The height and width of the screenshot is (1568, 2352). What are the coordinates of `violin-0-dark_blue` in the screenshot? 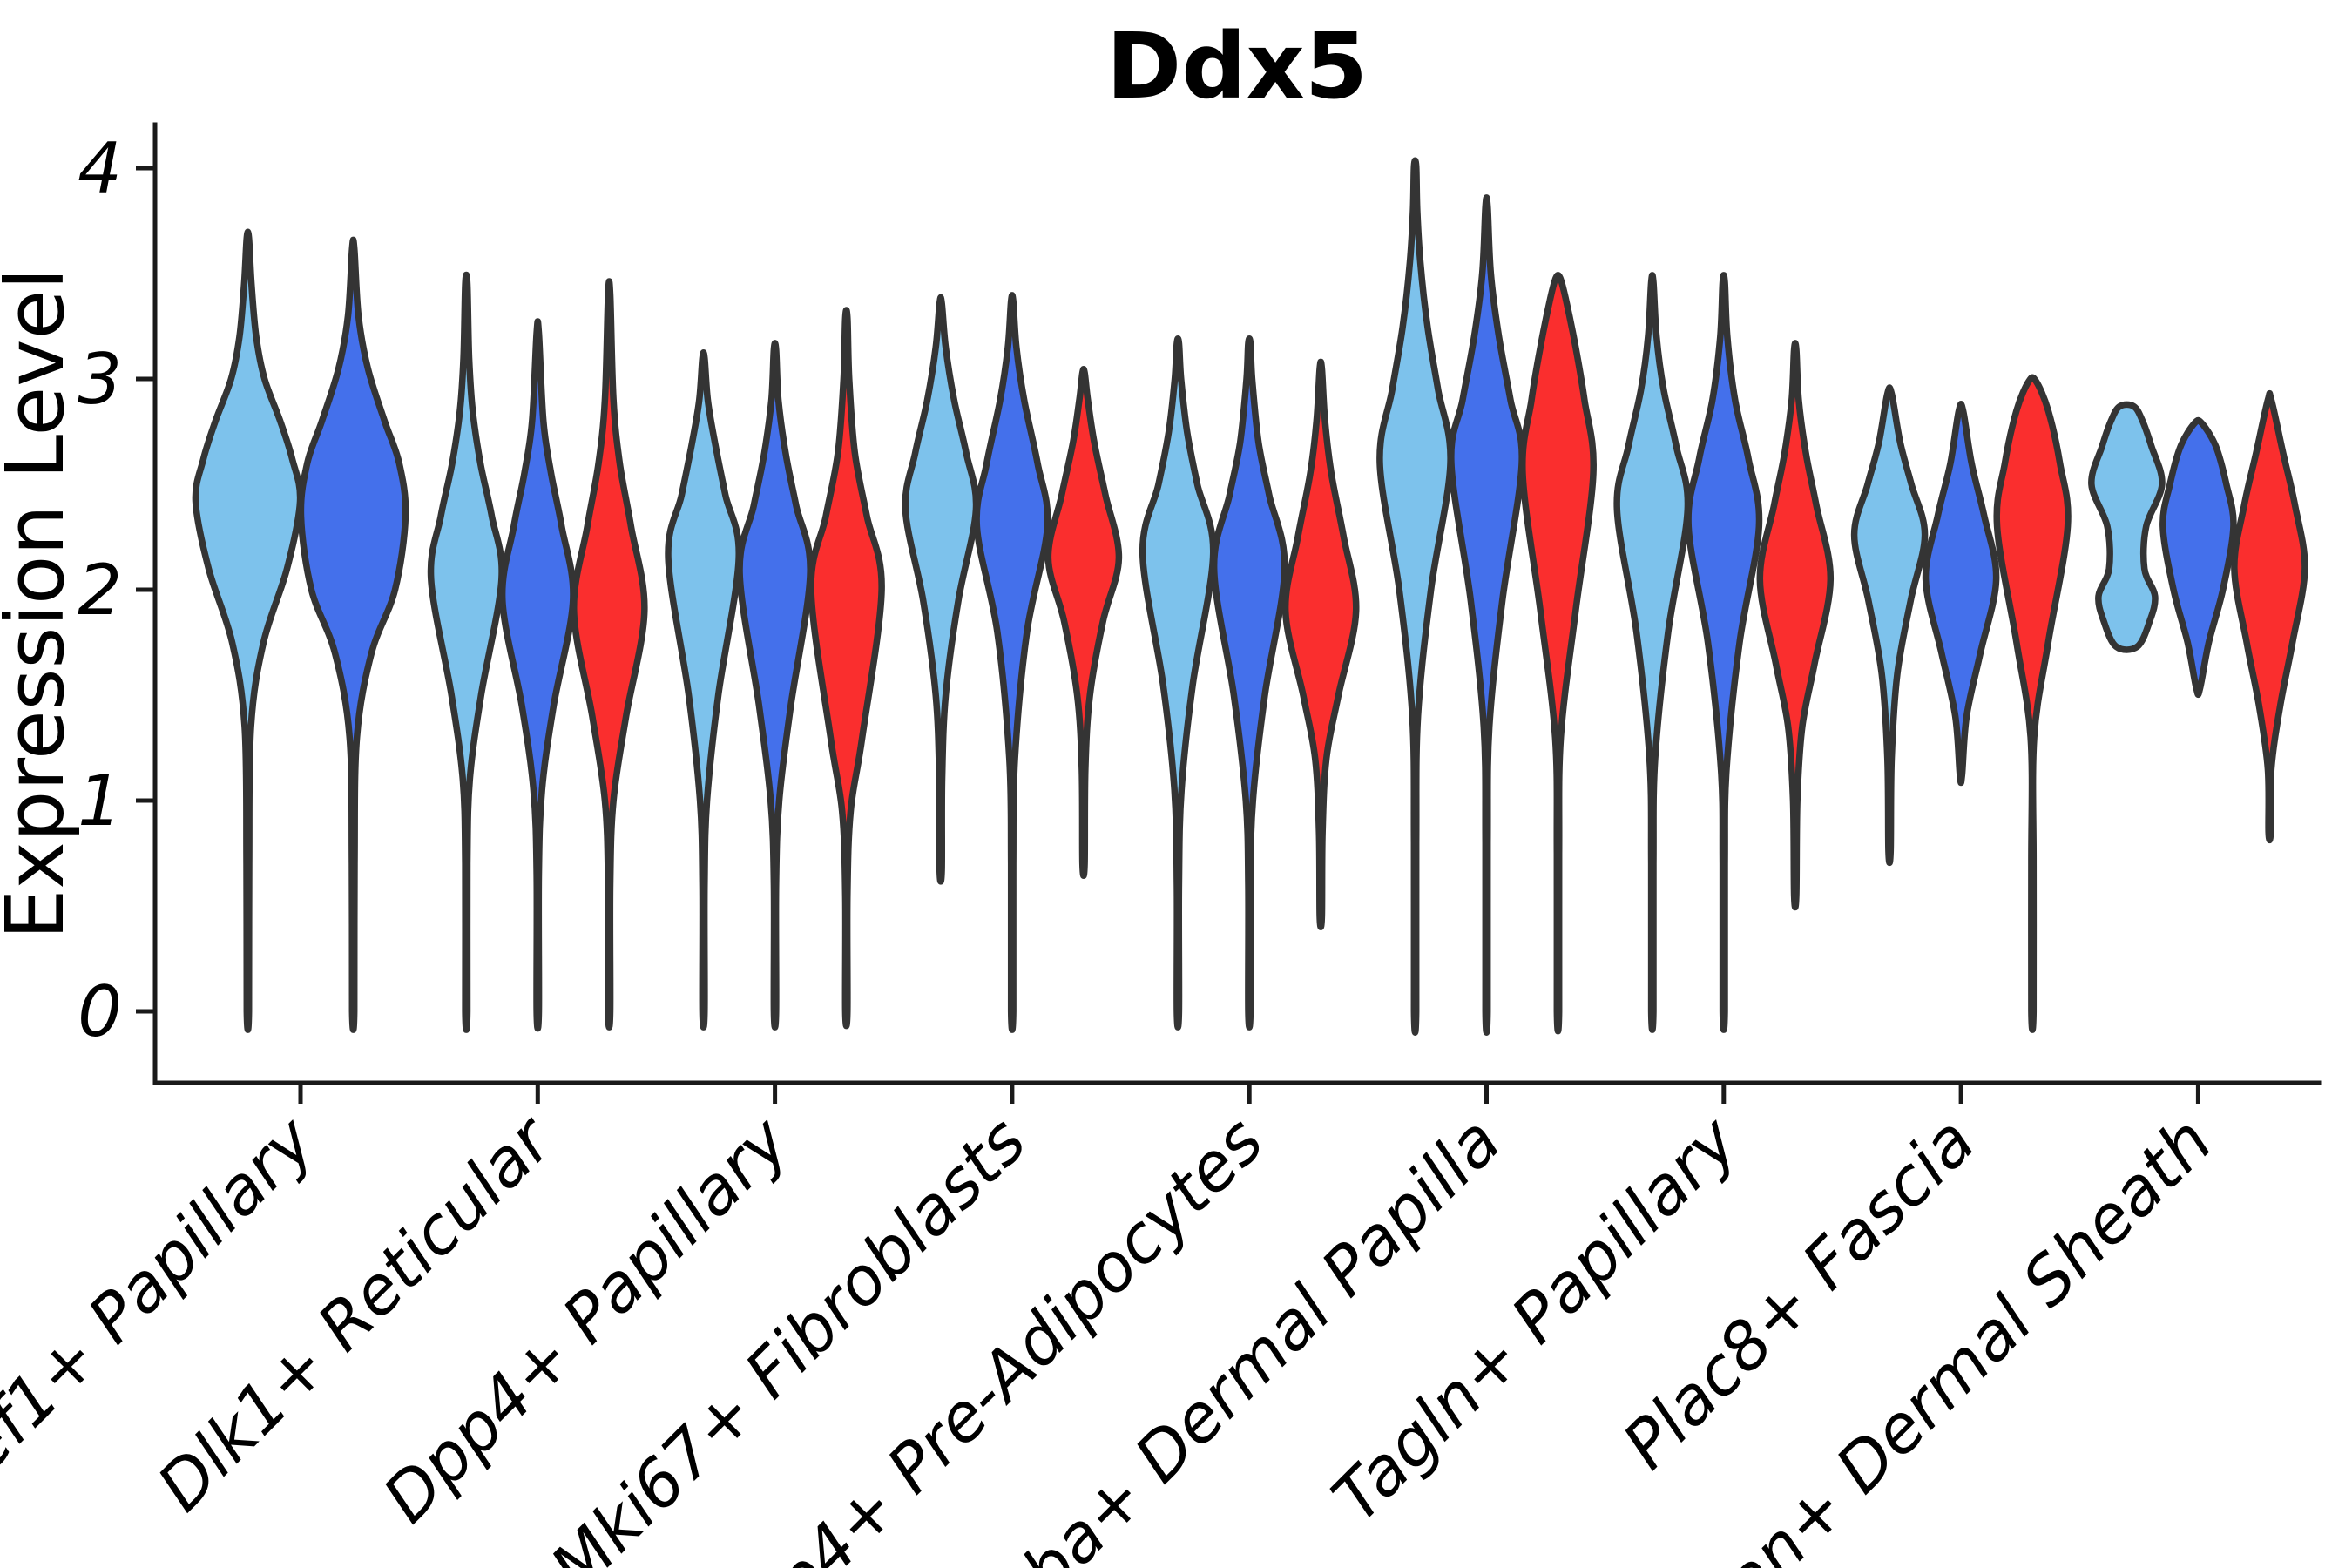 It's located at (353, 634).